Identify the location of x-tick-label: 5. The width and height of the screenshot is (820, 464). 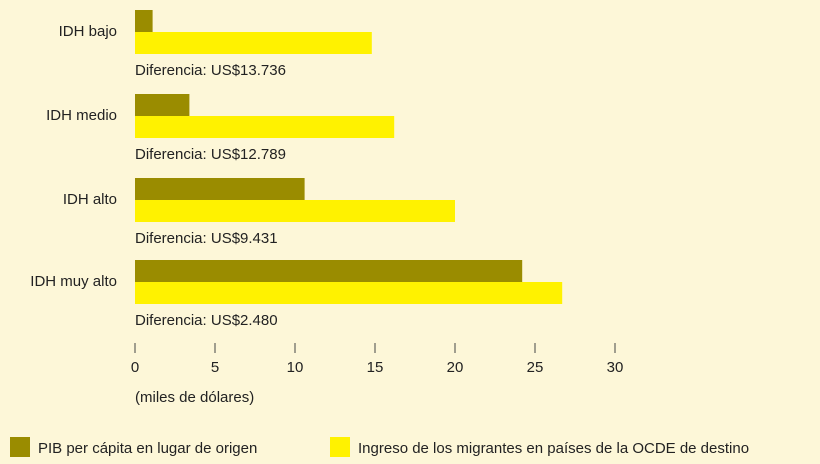
(215, 367).